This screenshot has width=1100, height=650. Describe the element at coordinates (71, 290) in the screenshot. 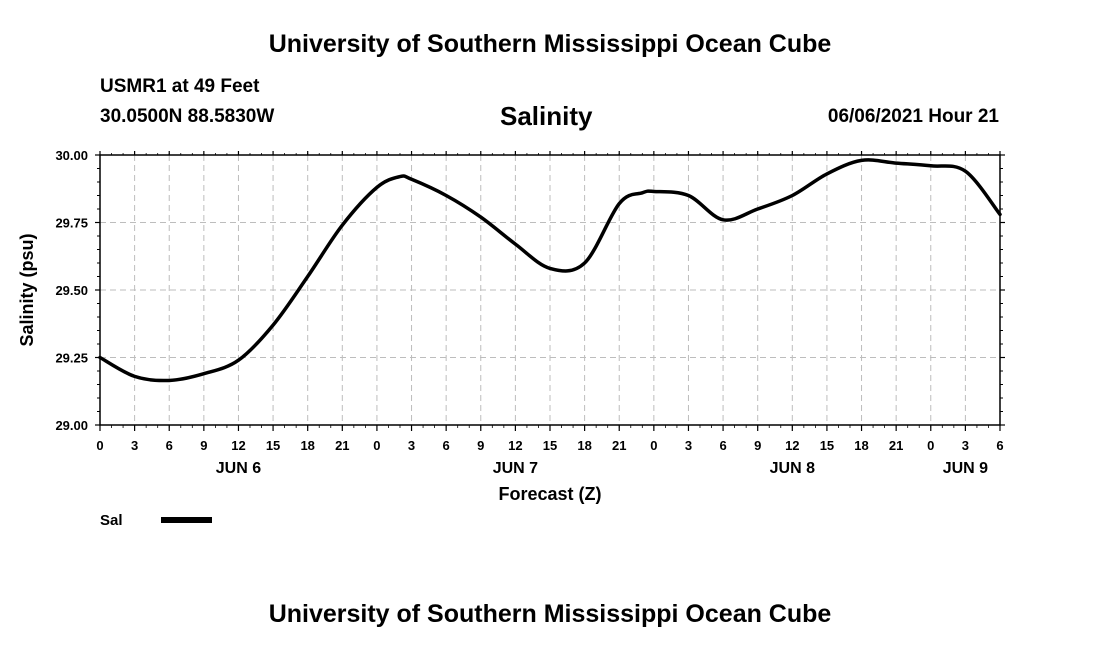

I see `y-tick-label: 29.50` at that location.